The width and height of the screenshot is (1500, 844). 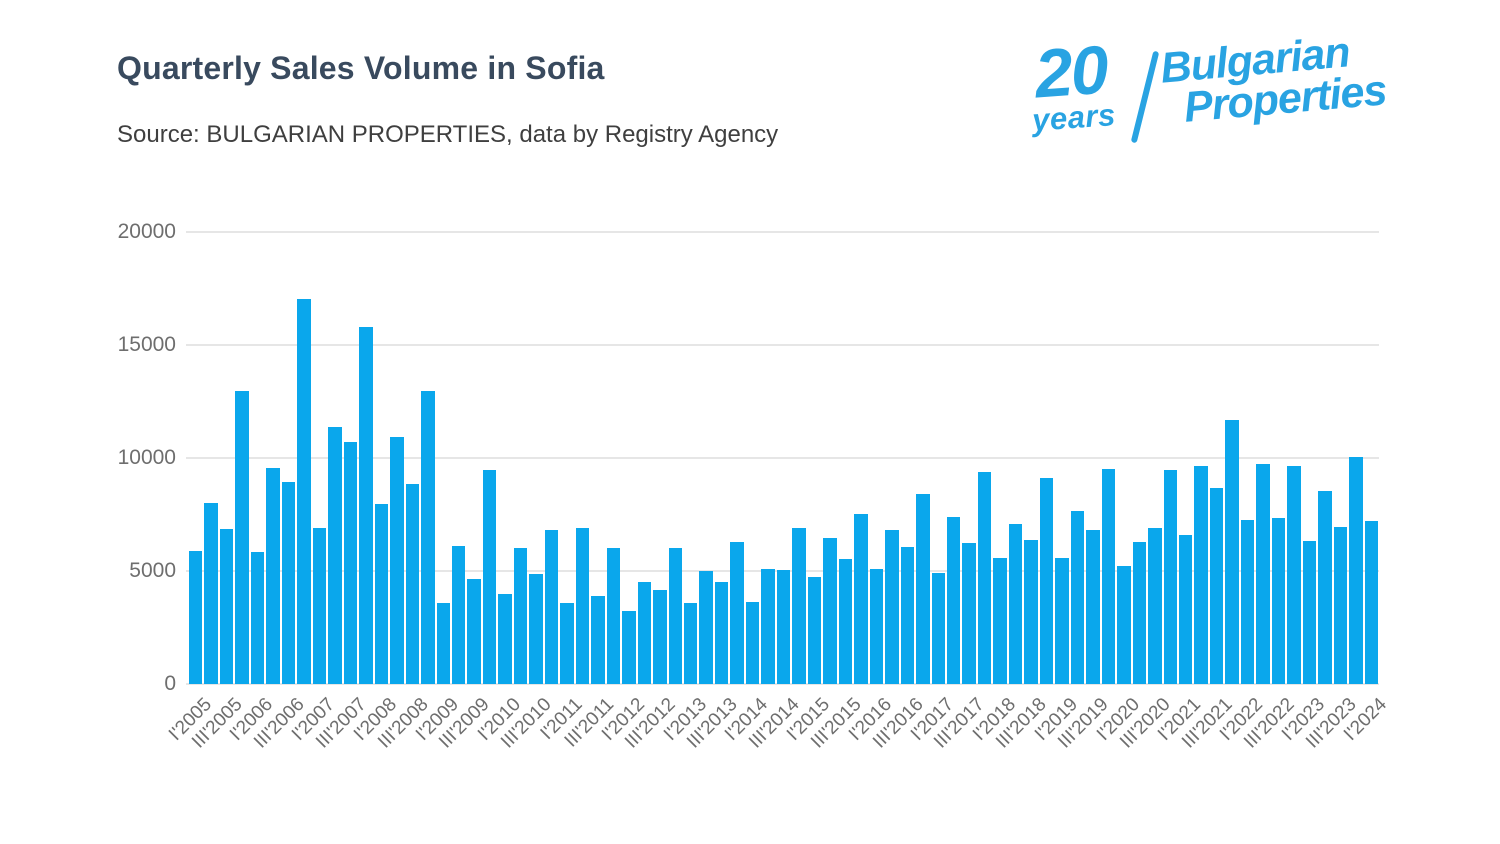 What do you see at coordinates (892, 607) in the screenshot?
I see `bar-II'2016` at bounding box center [892, 607].